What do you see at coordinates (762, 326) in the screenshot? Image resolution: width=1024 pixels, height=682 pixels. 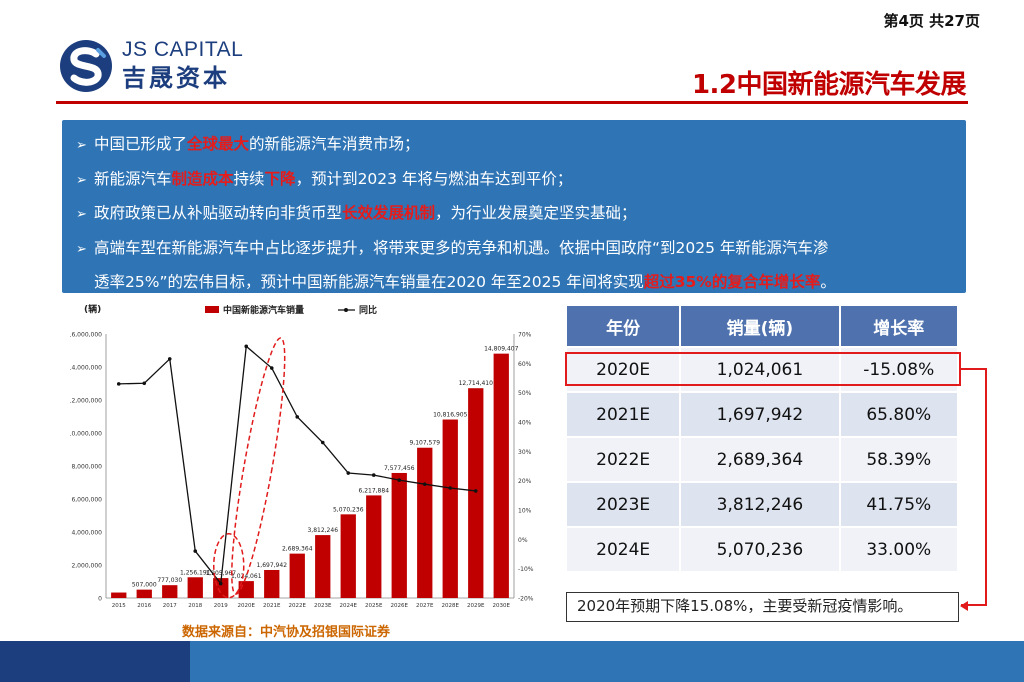 I see `table-header-row: 年份 销量(辆) 增长率` at bounding box center [762, 326].